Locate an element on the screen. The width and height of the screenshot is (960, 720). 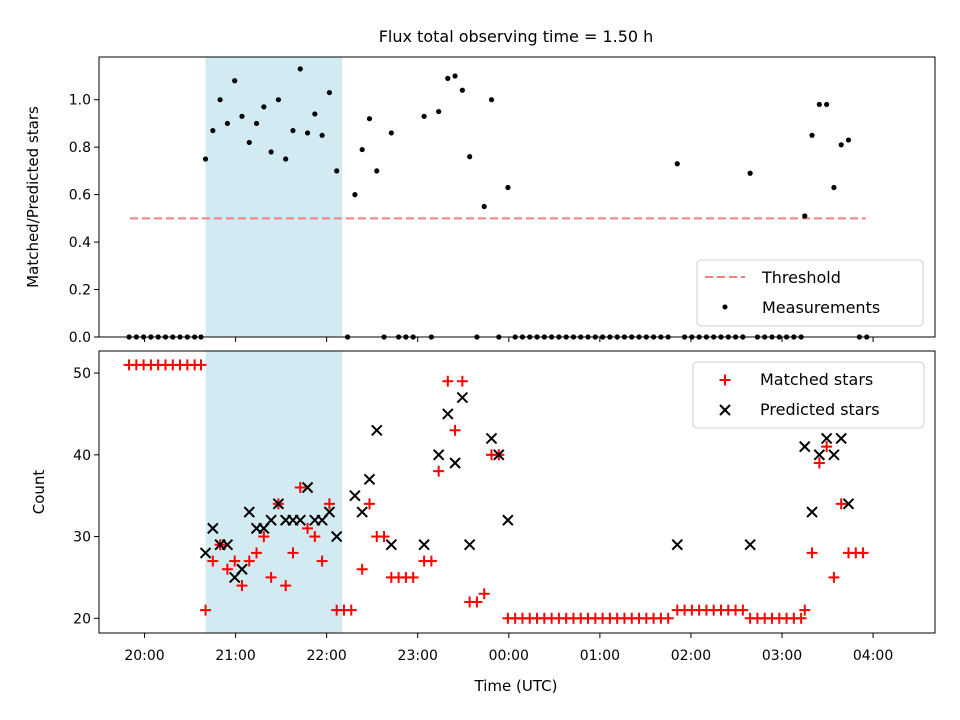
x-tick-label: 23:00 is located at coordinates (418, 656).